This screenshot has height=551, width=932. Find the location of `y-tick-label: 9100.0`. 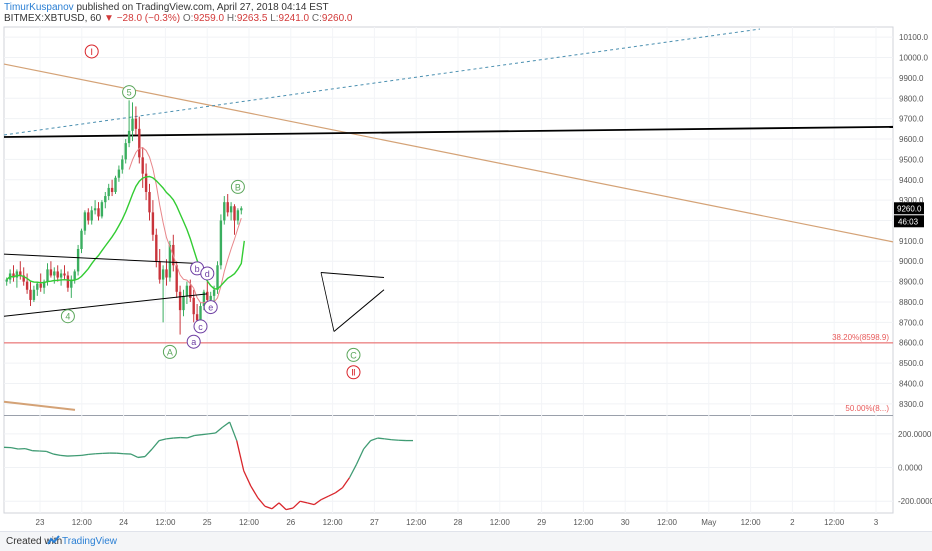

y-tick-label: 9100.0 is located at coordinates (911, 241).